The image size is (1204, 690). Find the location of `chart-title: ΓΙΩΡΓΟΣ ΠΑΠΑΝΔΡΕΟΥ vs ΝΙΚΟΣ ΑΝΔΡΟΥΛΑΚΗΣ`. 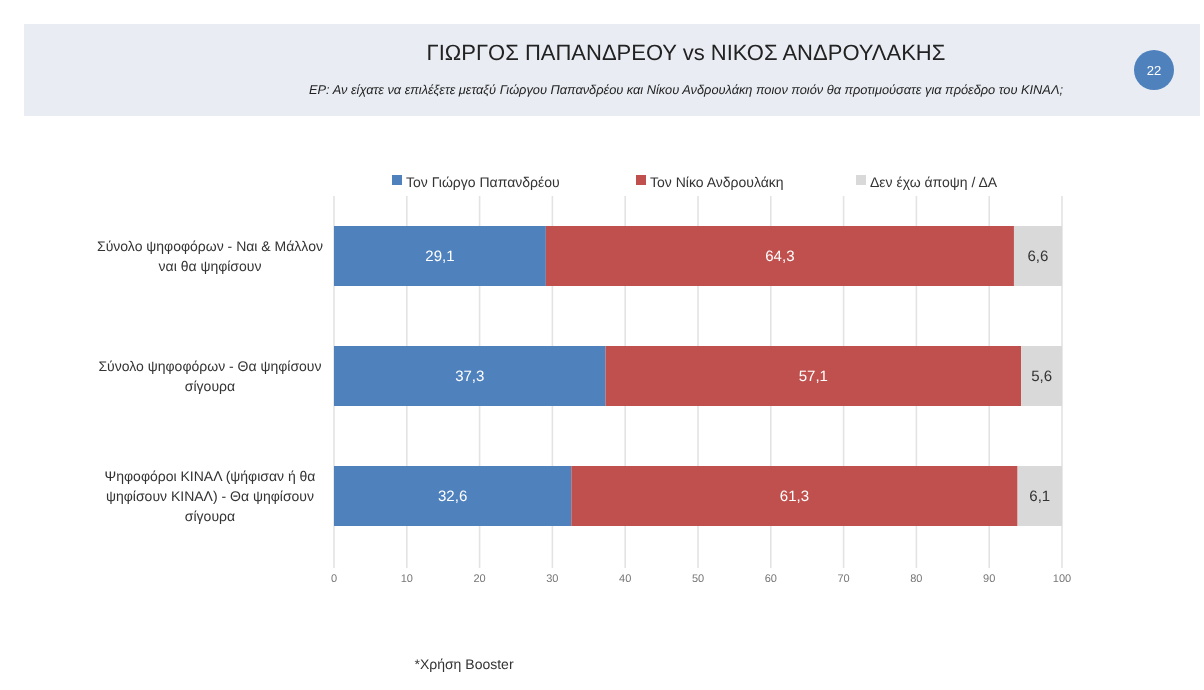

chart-title: ΓΙΩΡΓΟΣ ΠΑΠΑΝΔΡΕΟΥ vs ΝΙΚΟΣ ΑΝΔΡΟΥΛΑΚΗΣ is located at coordinates (686, 54).